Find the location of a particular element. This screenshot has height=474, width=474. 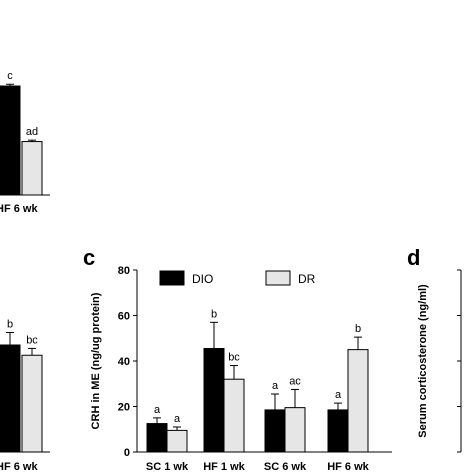

panel-c-legend-swatch-dio is located at coordinates (172, 278).